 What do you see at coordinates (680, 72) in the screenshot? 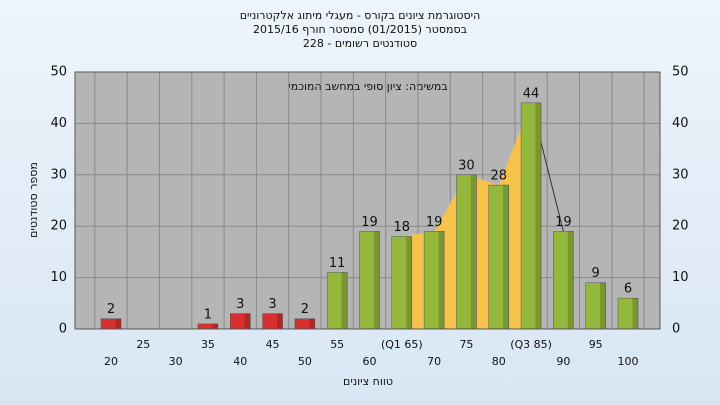
I see `y2-tick-label: 50` at bounding box center [680, 72].